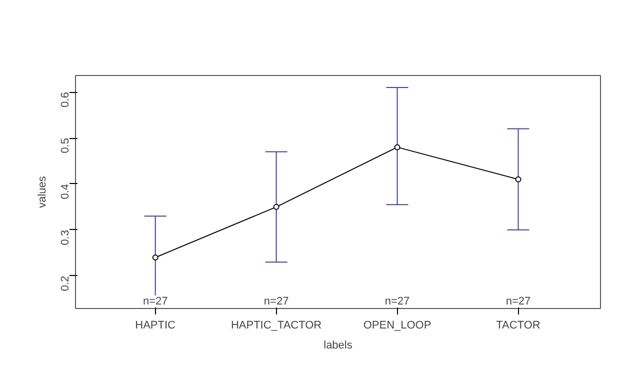 This screenshot has width=625, height=380. What do you see at coordinates (276, 326) in the screenshot?
I see `x-tick-label: HAPTIC_TACTOR` at bounding box center [276, 326].